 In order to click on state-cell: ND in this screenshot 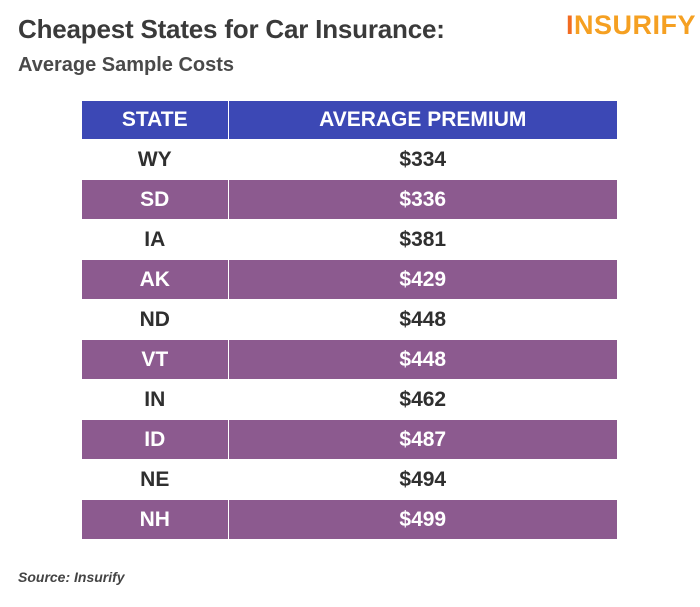, I will do `click(155, 319)`.